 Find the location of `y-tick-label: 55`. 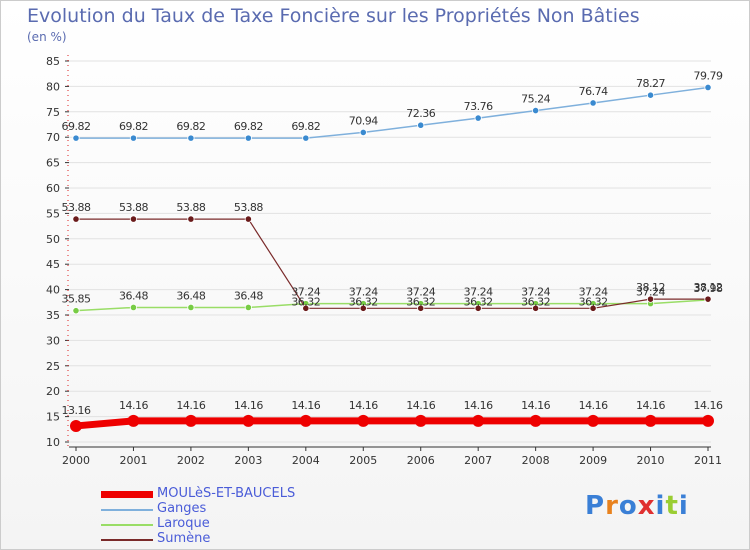

y-tick-label: 55 is located at coordinates (53, 213).